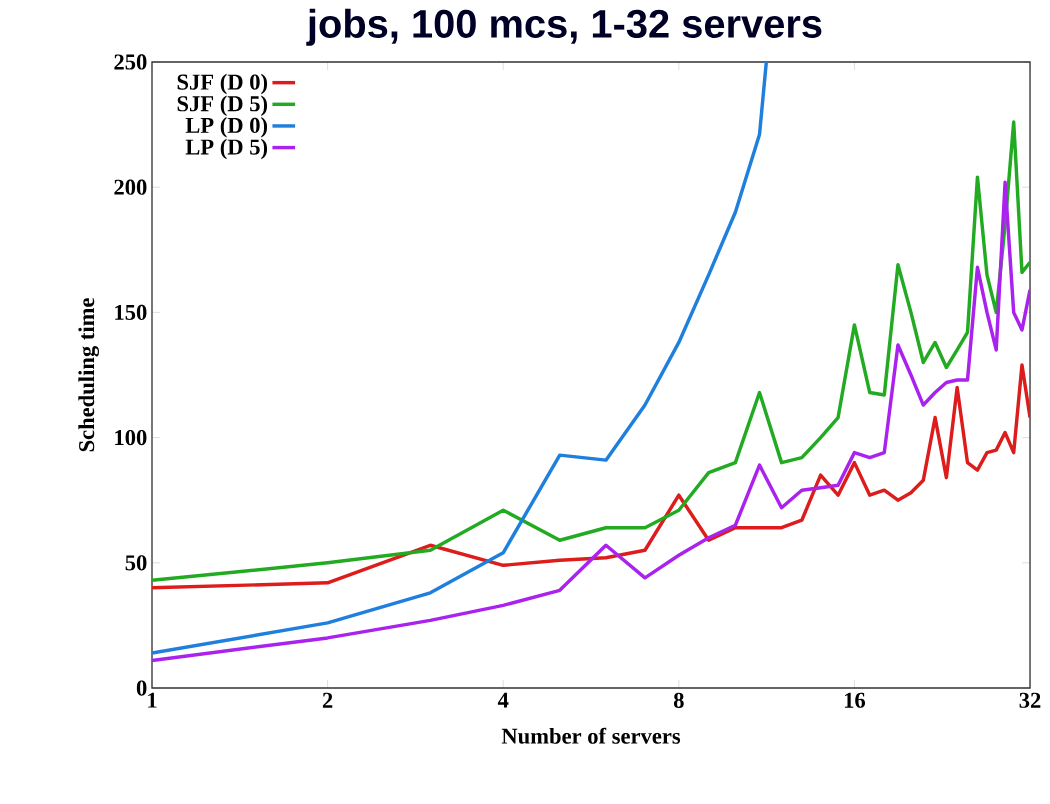 Image resolution: width=1050 pixels, height=804 pixels. What do you see at coordinates (131, 437) in the screenshot?
I see `y-tick-label: 100` at bounding box center [131, 437].